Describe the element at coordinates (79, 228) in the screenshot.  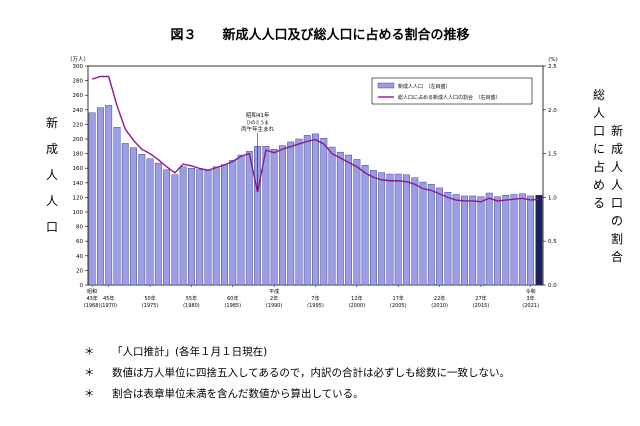
I see `left-tick-label: 80` at that location.